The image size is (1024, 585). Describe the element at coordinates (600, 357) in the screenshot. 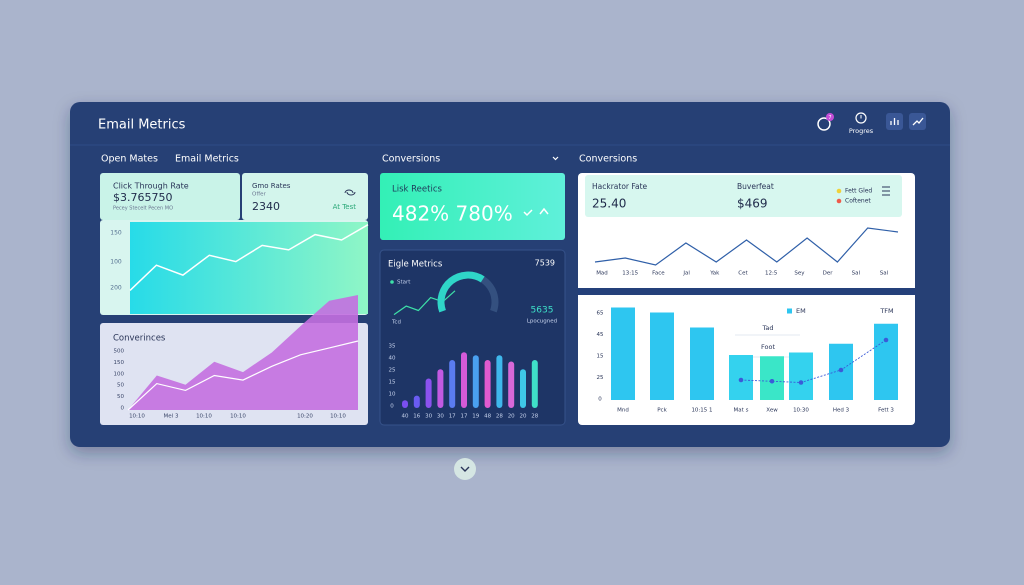

I see `y-label: 15` at that location.